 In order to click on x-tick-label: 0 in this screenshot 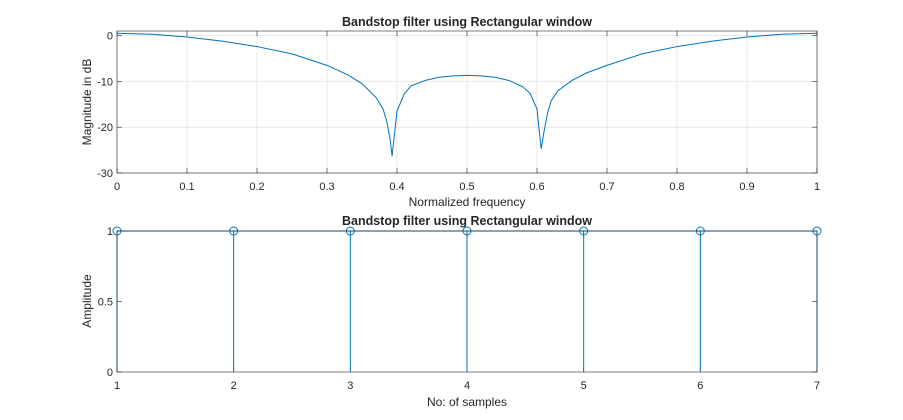, I will do `click(117, 187)`.